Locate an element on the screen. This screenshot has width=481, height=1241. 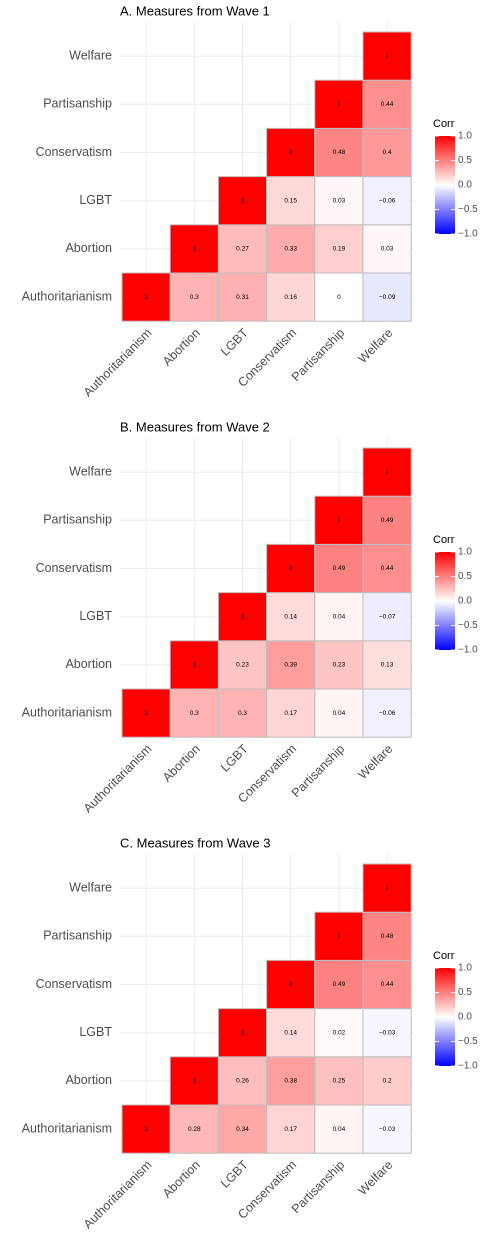
cell-label: 0.31 is located at coordinates (242, 297).